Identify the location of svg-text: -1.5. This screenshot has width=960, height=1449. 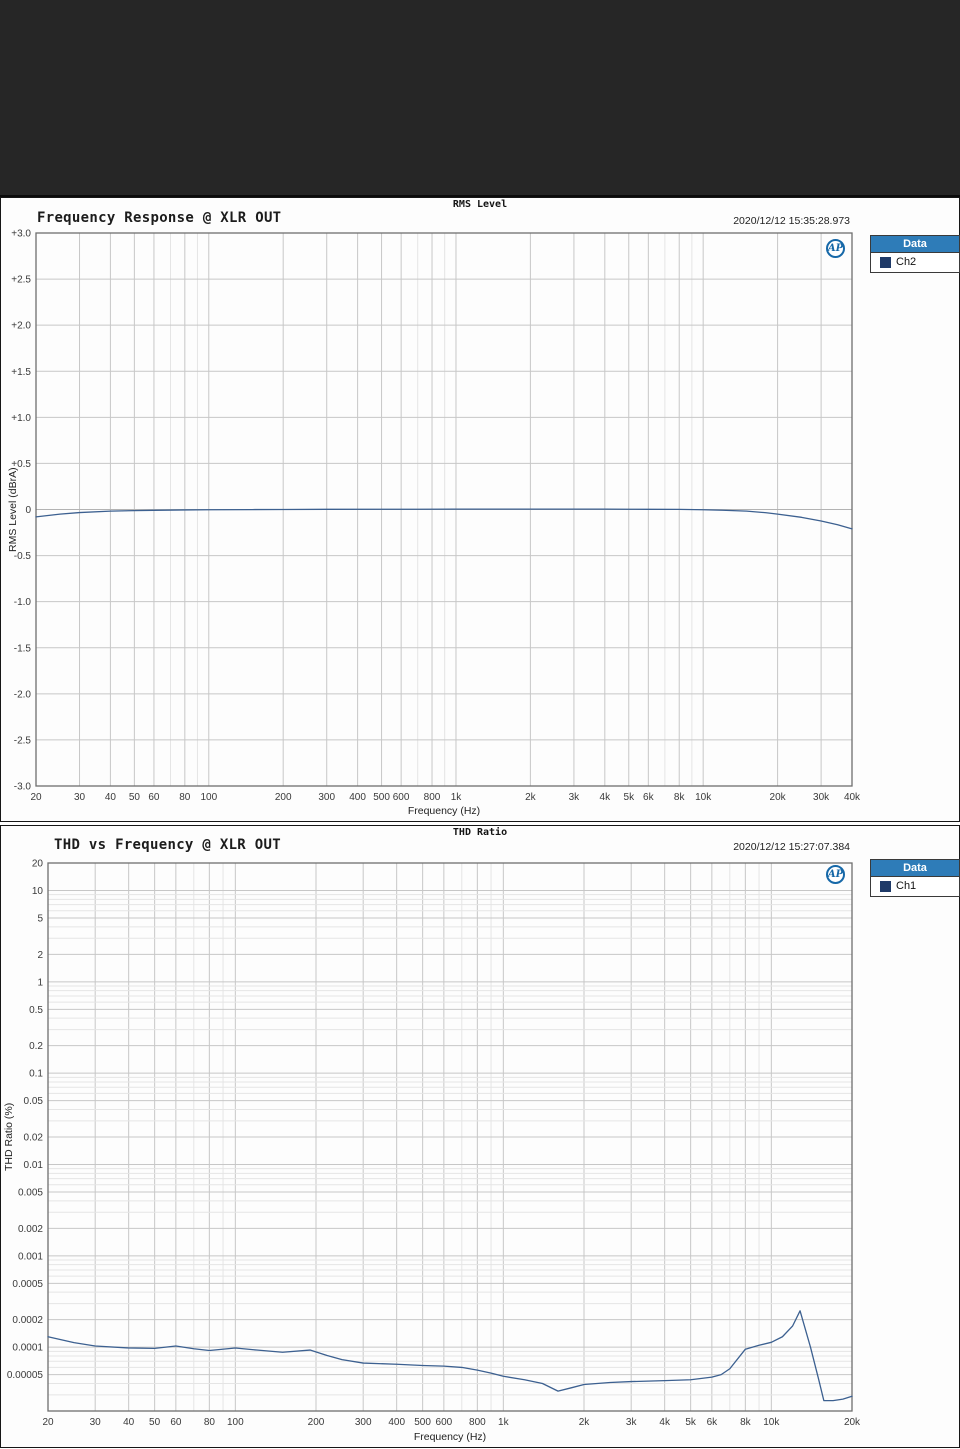
(23, 648).